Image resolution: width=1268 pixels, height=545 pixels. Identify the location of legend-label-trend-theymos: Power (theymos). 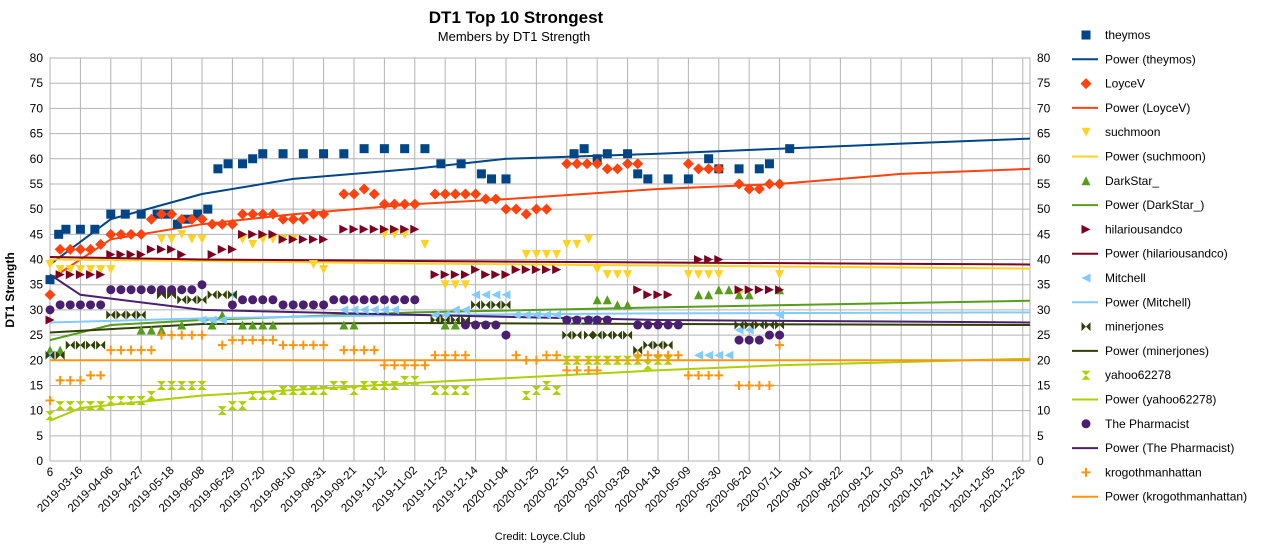
(1150, 59).